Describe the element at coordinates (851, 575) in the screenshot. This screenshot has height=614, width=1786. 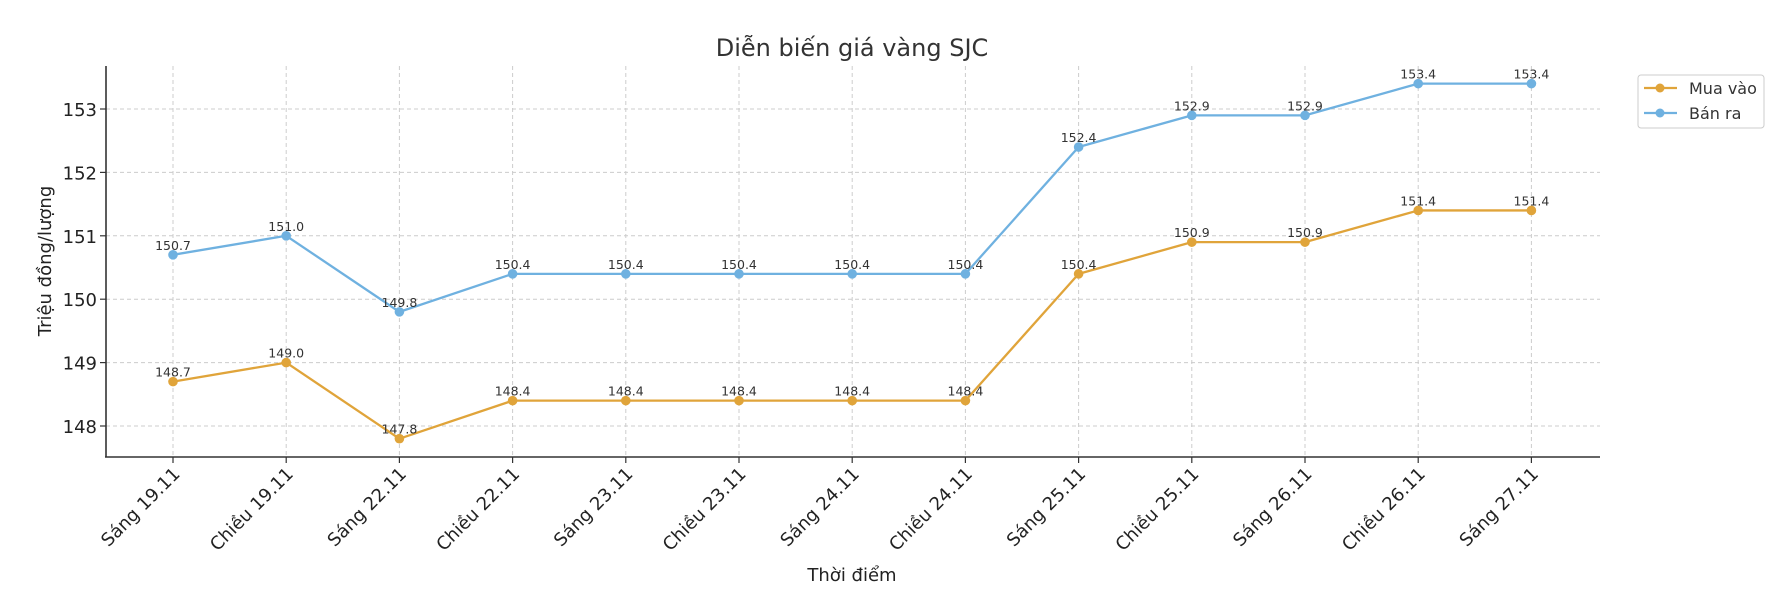
I see `x-axis-label: Thời điểm` at that location.